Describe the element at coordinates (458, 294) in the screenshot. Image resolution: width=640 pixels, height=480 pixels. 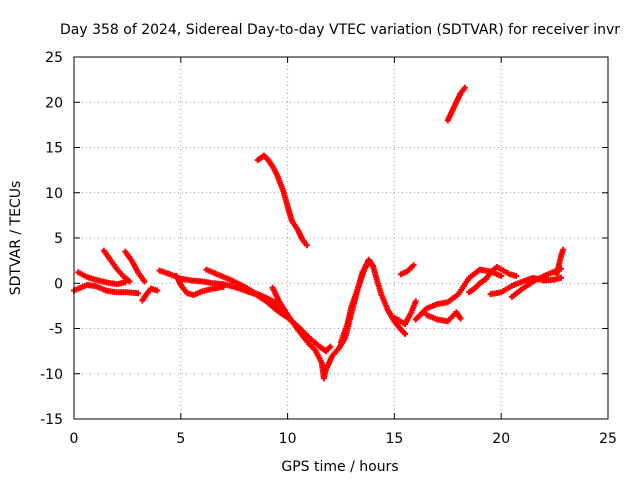
I see `series-arc-o` at that location.